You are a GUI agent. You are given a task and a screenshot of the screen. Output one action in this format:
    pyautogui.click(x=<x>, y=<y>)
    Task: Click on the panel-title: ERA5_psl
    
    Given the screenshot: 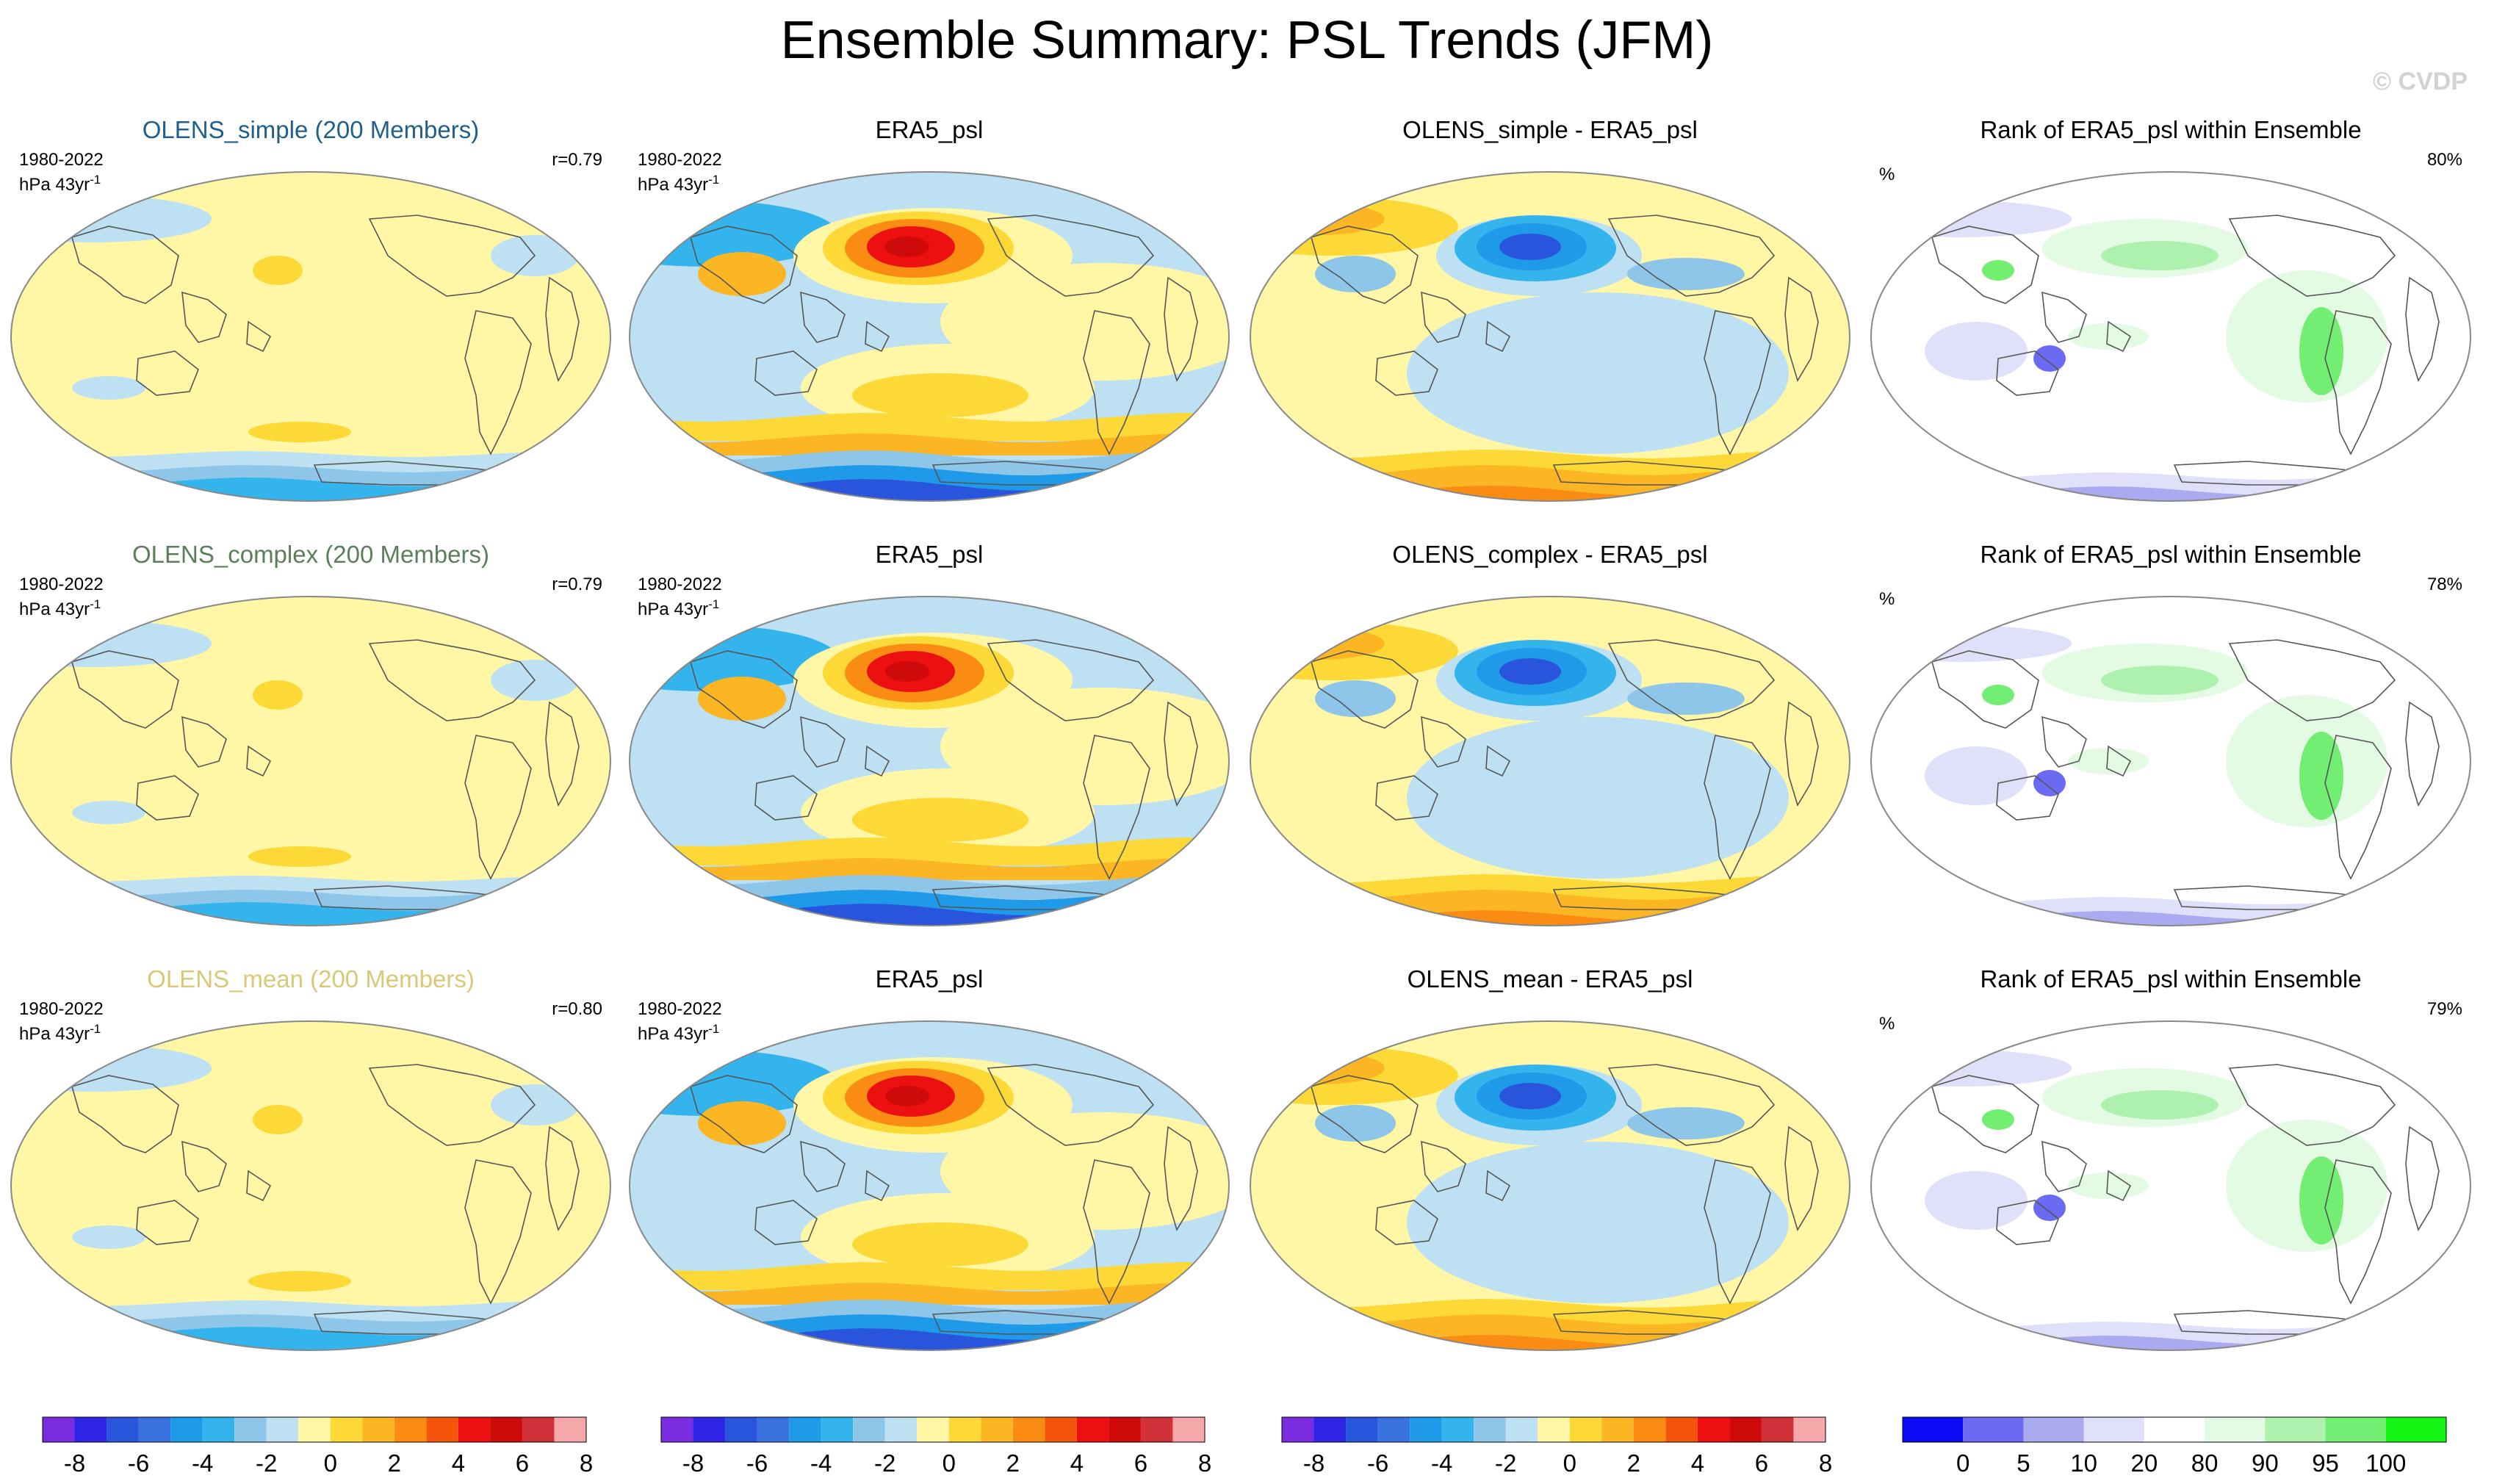 What is the action you would take?
    pyautogui.click(x=930, y=554)
    